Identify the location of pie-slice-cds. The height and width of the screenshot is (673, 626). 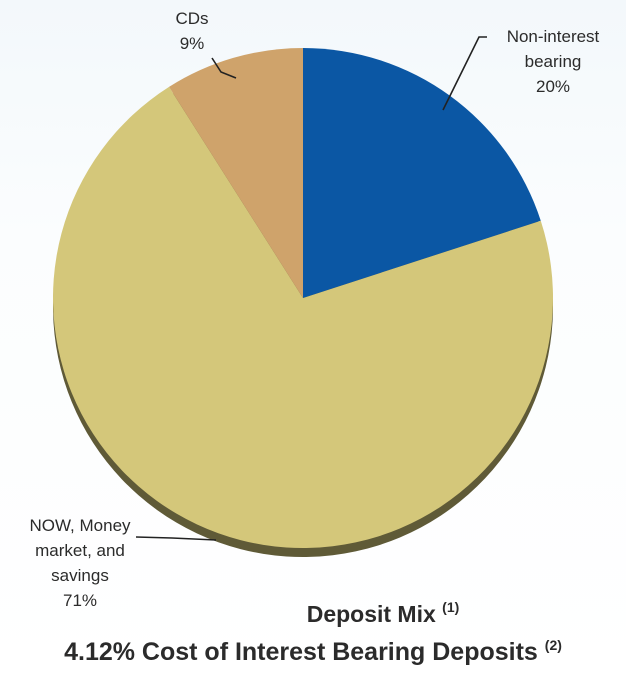
(236, 173).